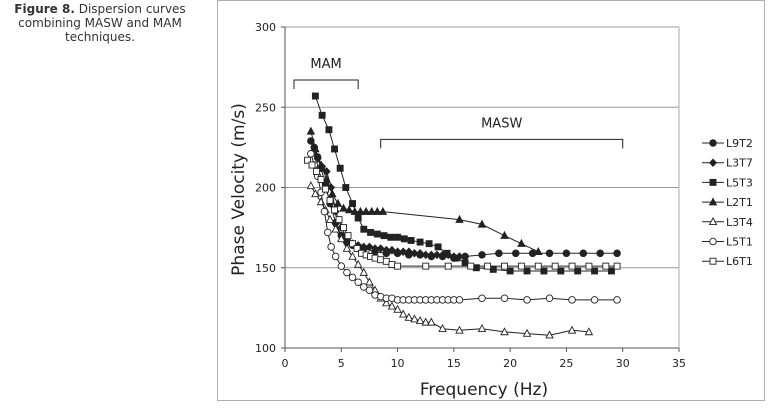 The height and width of the screenshot is (408, 774). I want to click on legend-label-l9t2: L9T2, so click(739, 143).